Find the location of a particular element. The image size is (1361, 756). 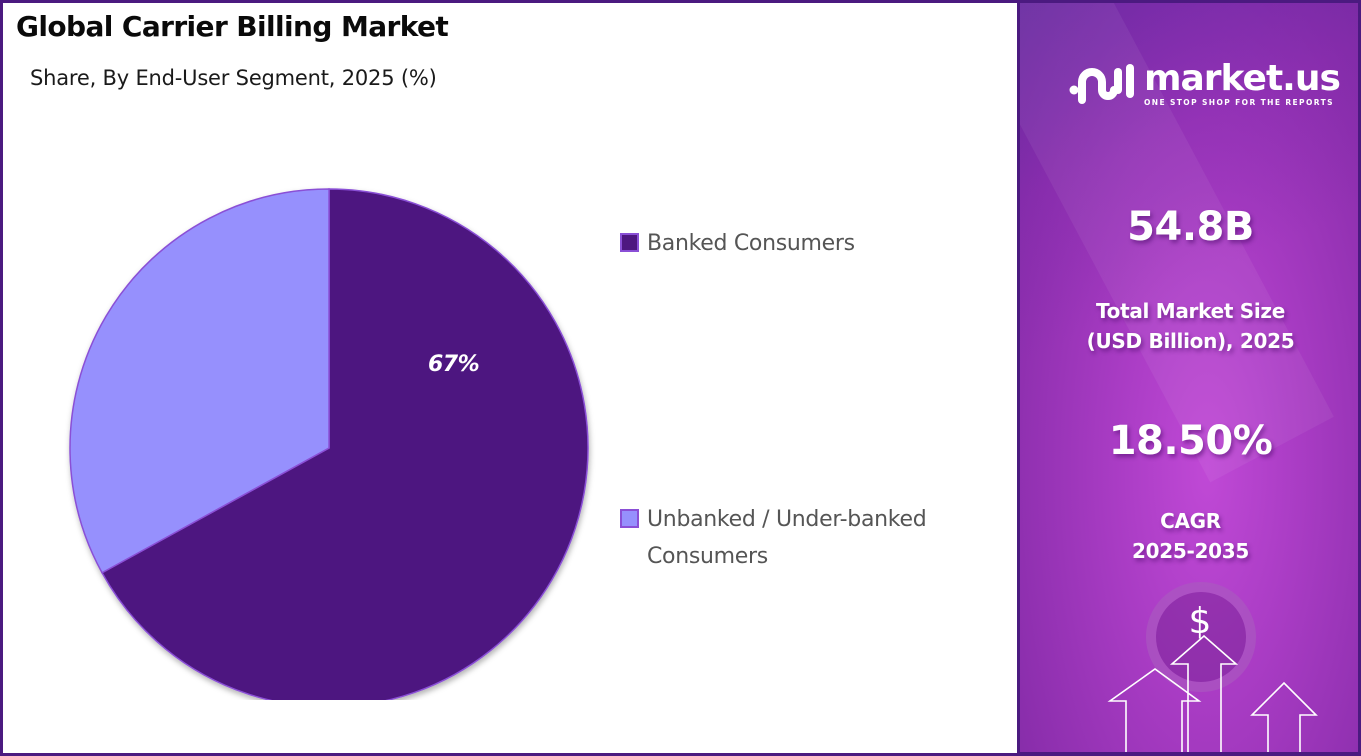

cagr-label-line2: 2025-2035 is located at coordinates (1190, 551).